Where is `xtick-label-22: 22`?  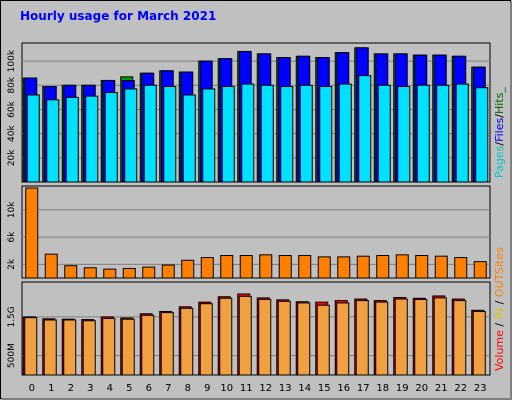 xtick-label-22: 22 is located at coordinates (460, 388).